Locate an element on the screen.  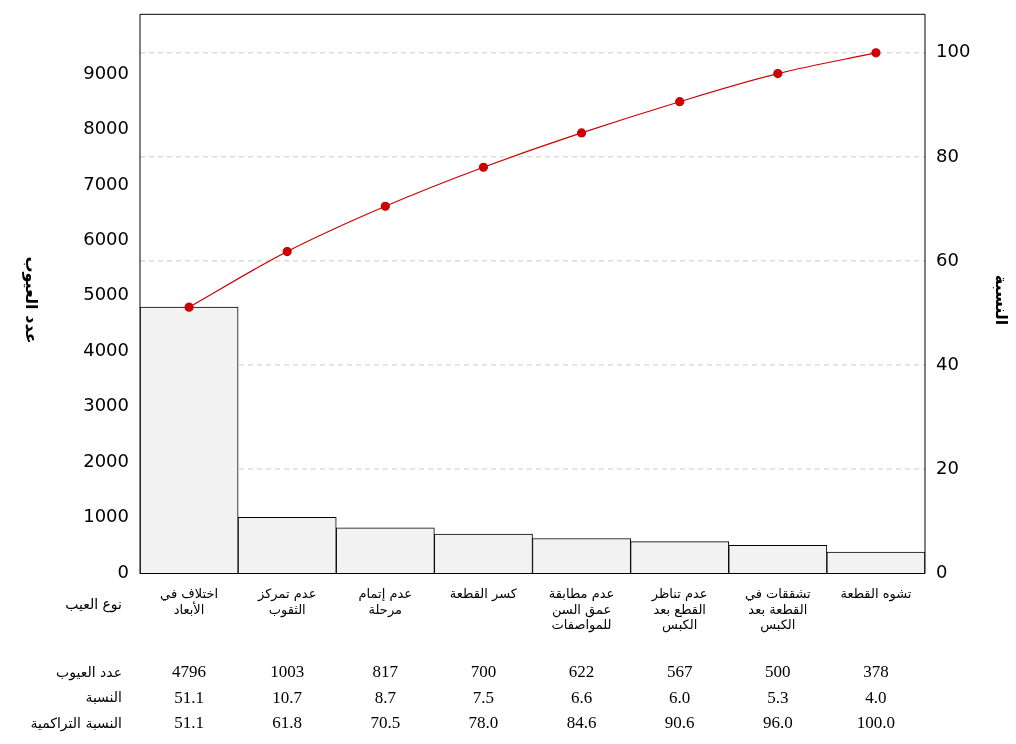
y-axis-title: عدد العيوب is located at coordinates (31, 300).